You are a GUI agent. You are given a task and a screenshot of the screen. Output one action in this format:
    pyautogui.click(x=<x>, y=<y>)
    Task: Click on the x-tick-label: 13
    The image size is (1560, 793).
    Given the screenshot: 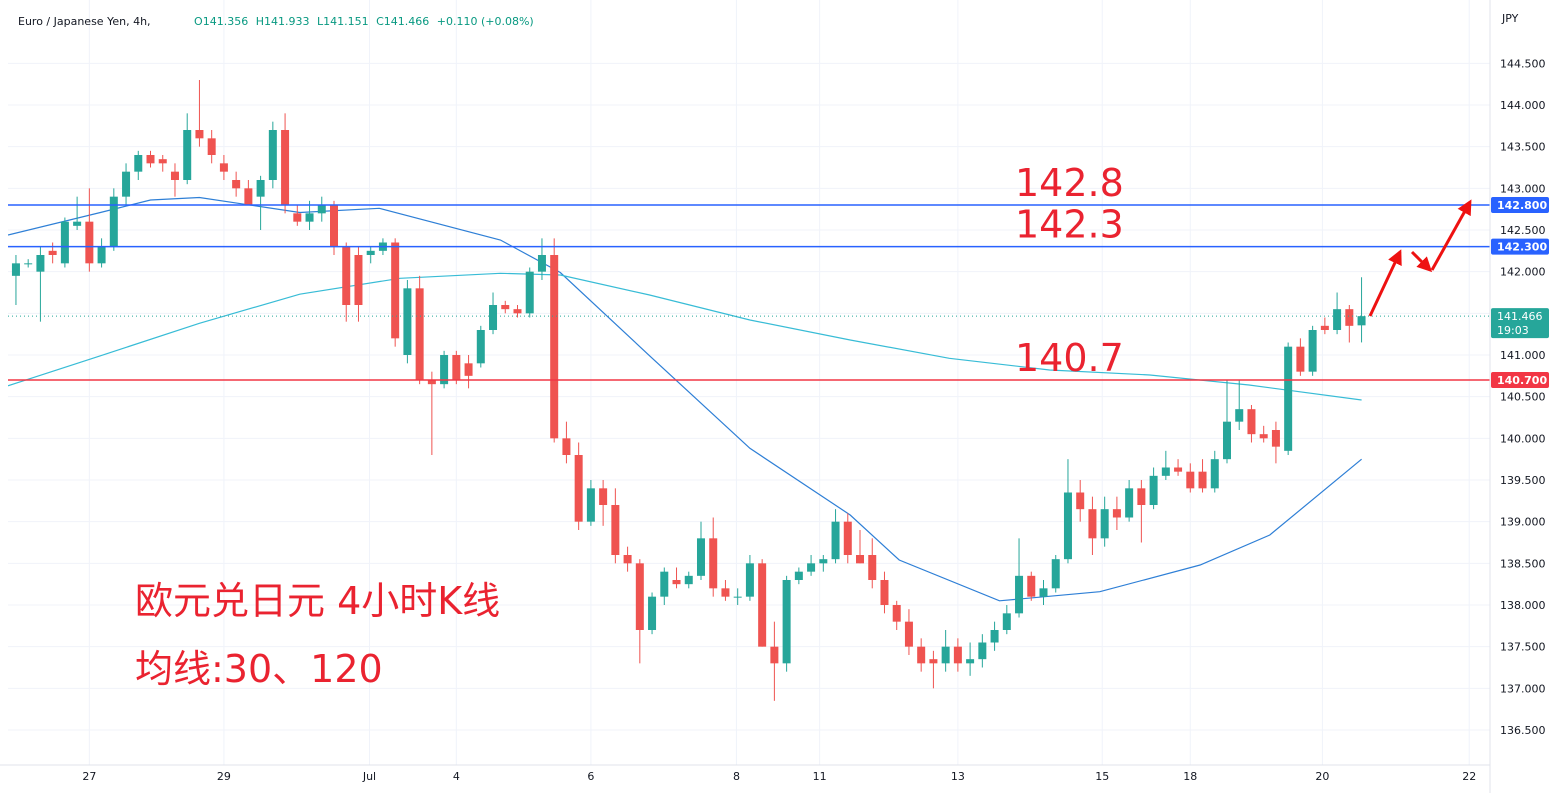 What is the action you would take?
    pyautogui.click(x=958, y=776)
    